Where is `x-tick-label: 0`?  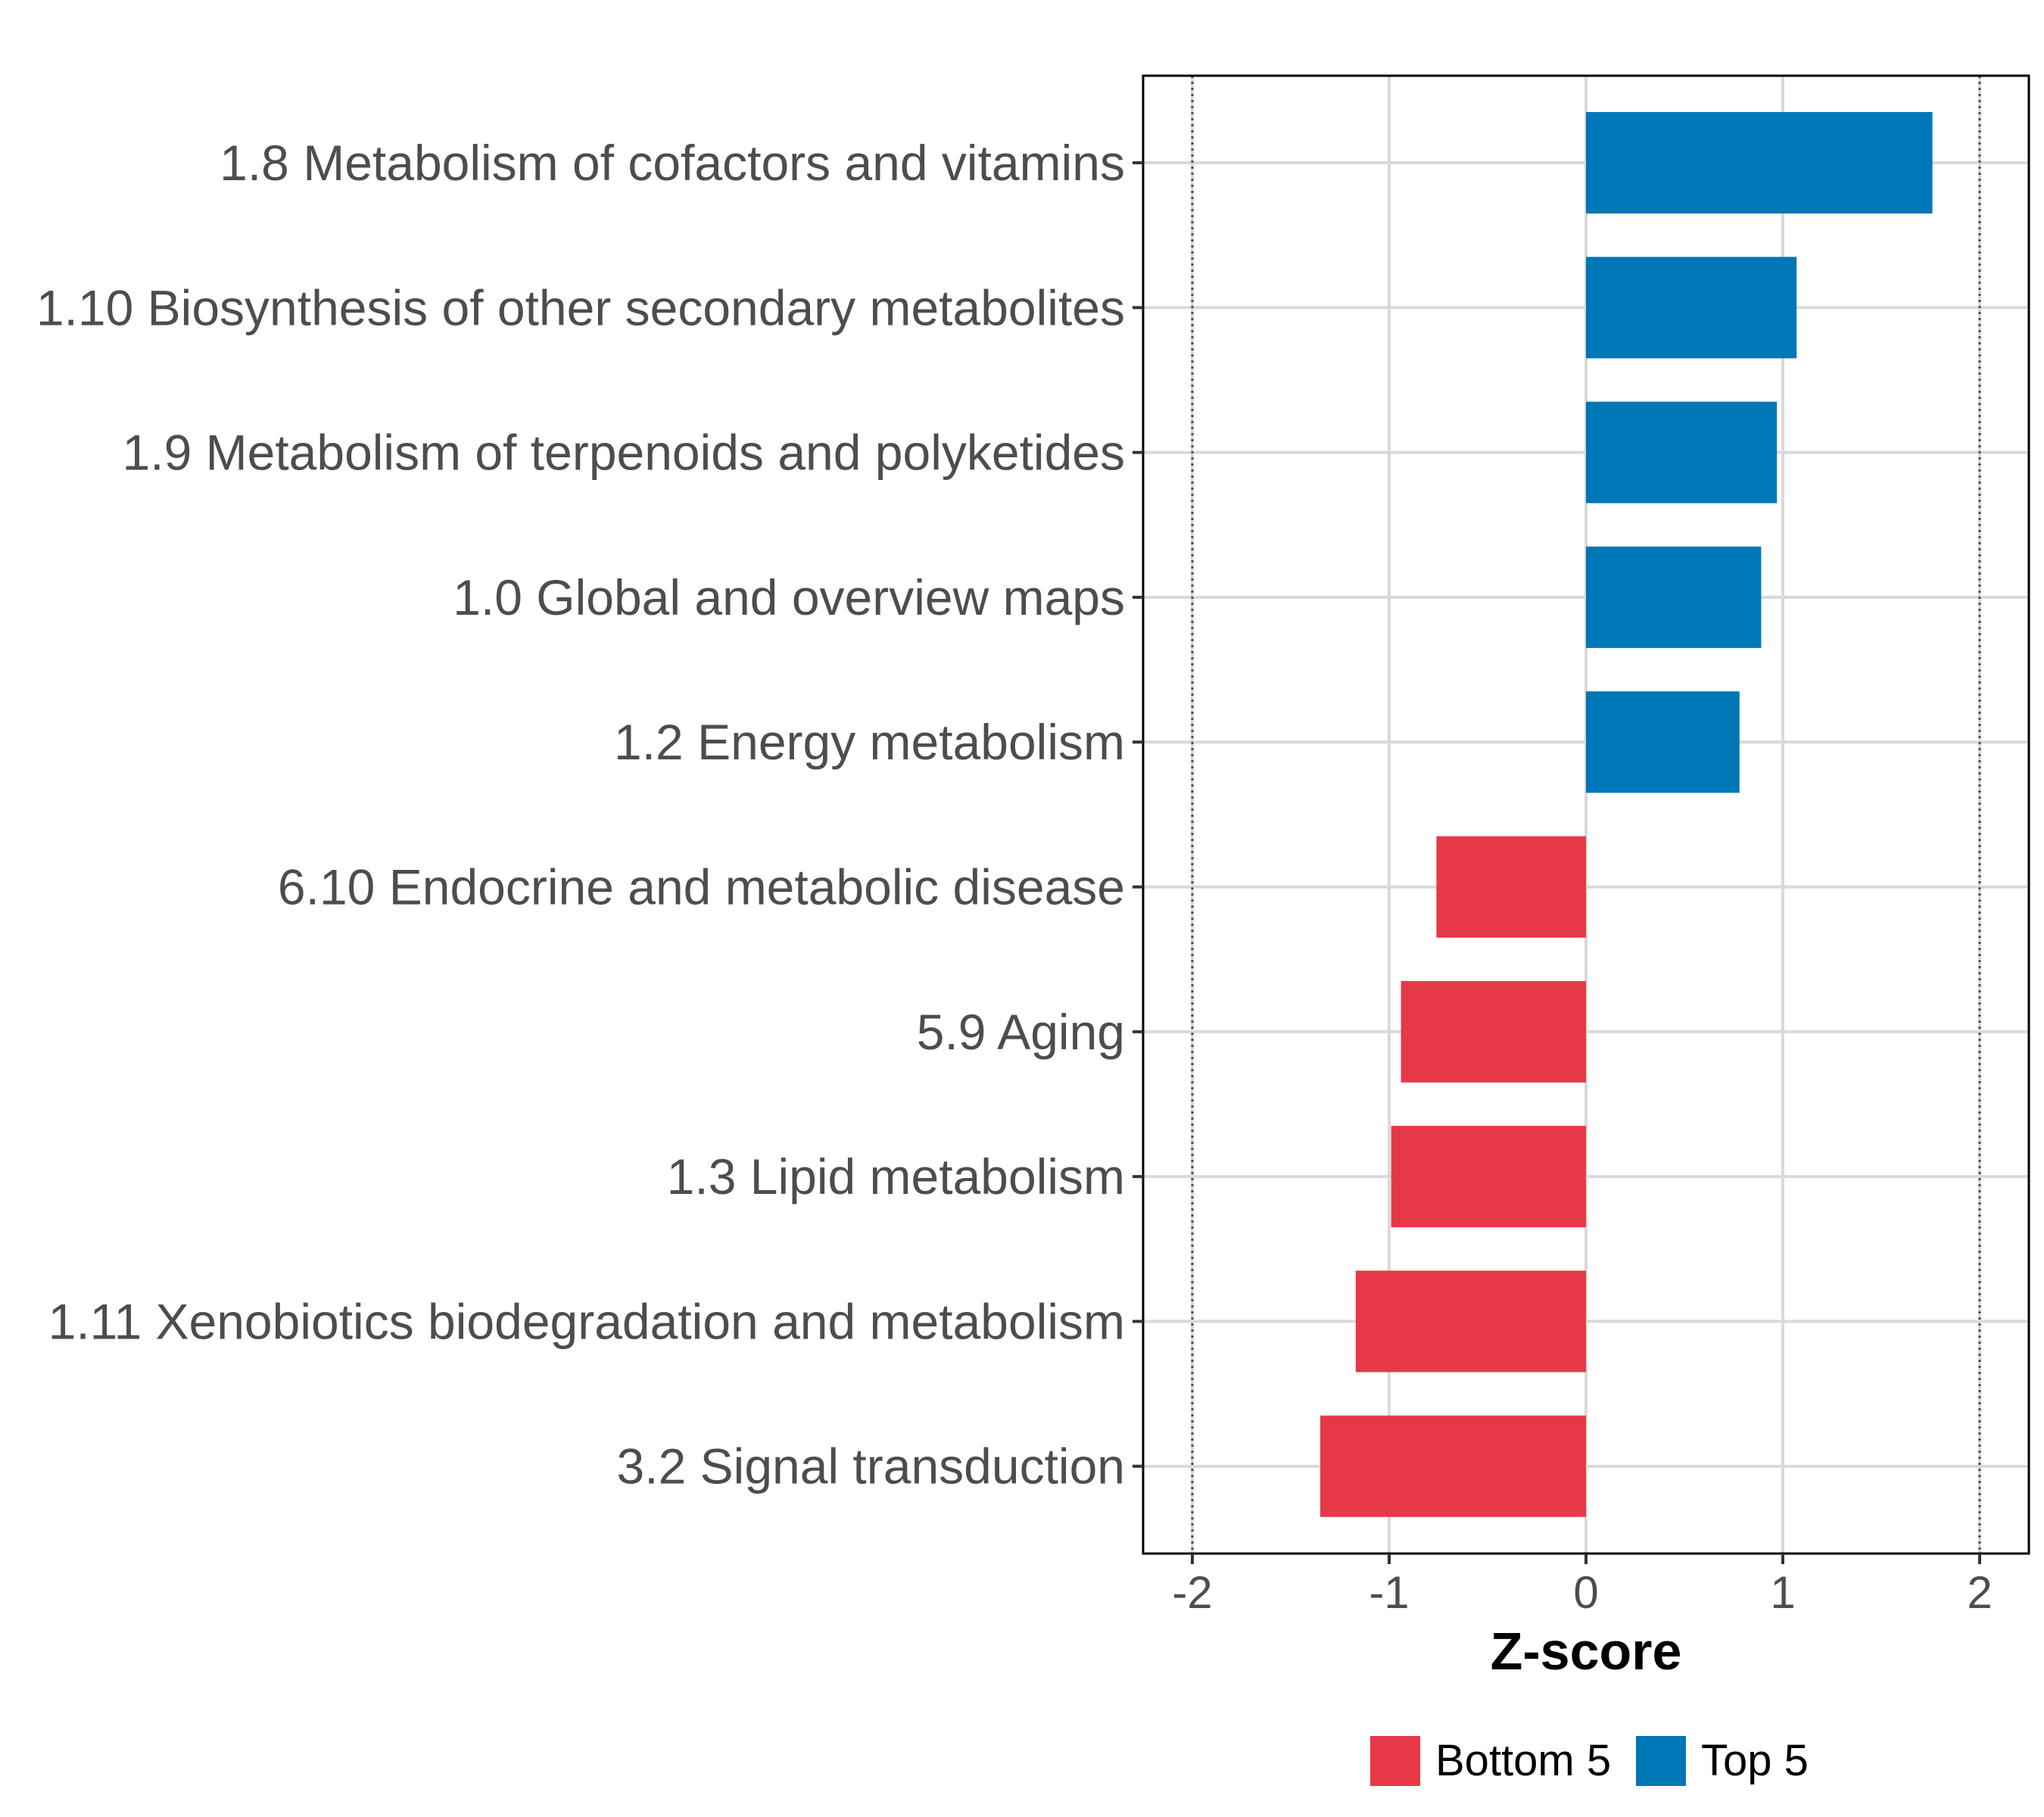
x-tick-label: 0 is located at coordinates (1585, 1592).